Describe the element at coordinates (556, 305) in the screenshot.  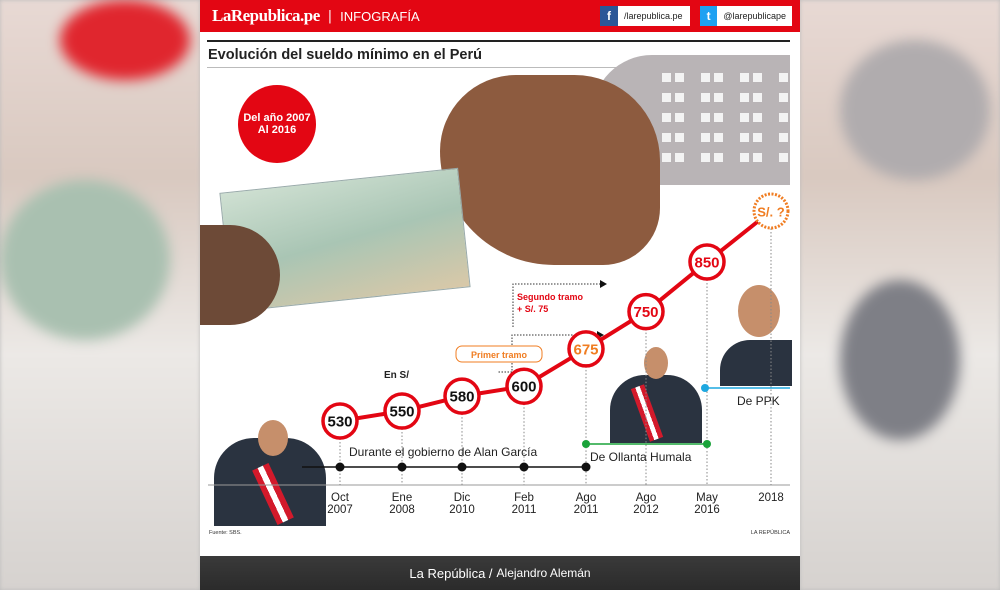
I see `segundo-tramo-arrow` at that location.